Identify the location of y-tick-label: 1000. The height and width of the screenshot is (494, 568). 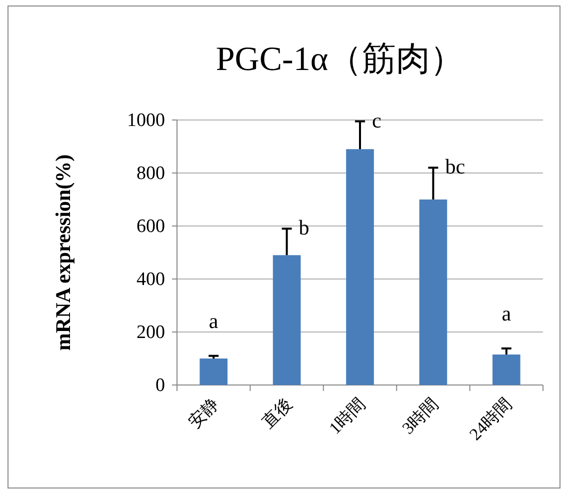
(146, 120).